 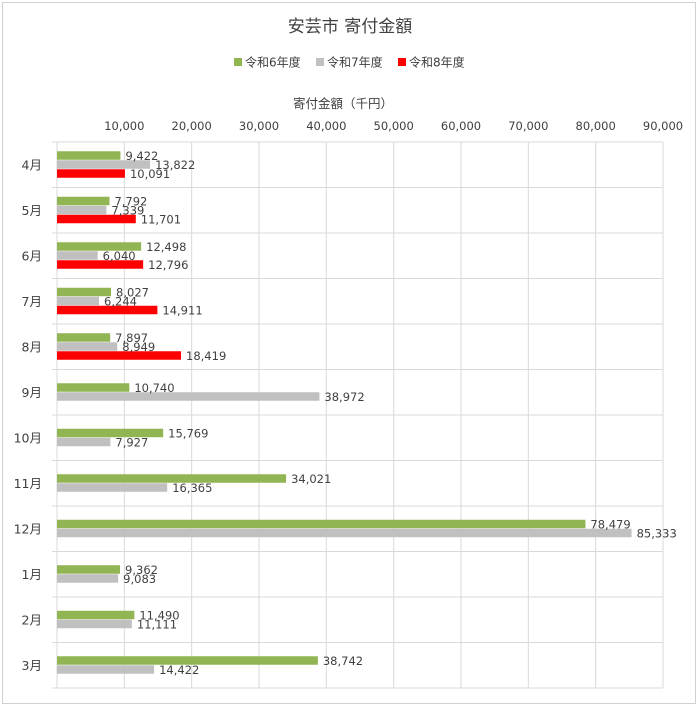 What do you see at coordinates (326, 126) in the screenshot?
I see `x-tick-label: 40,000` at bounding box center [326, 126].